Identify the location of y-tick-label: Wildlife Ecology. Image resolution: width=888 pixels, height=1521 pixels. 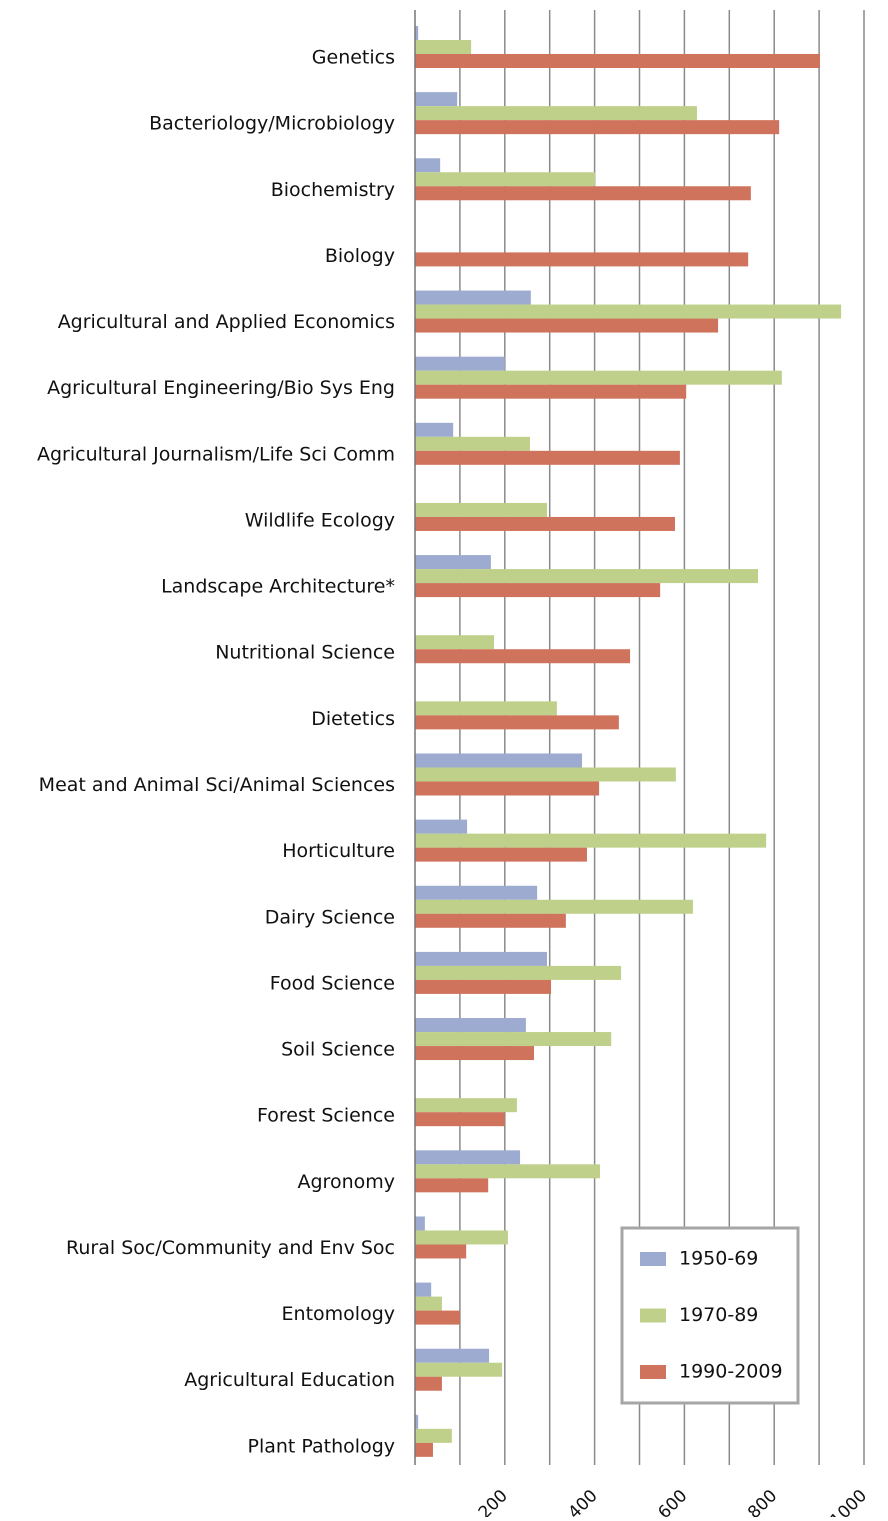
(320, 520).